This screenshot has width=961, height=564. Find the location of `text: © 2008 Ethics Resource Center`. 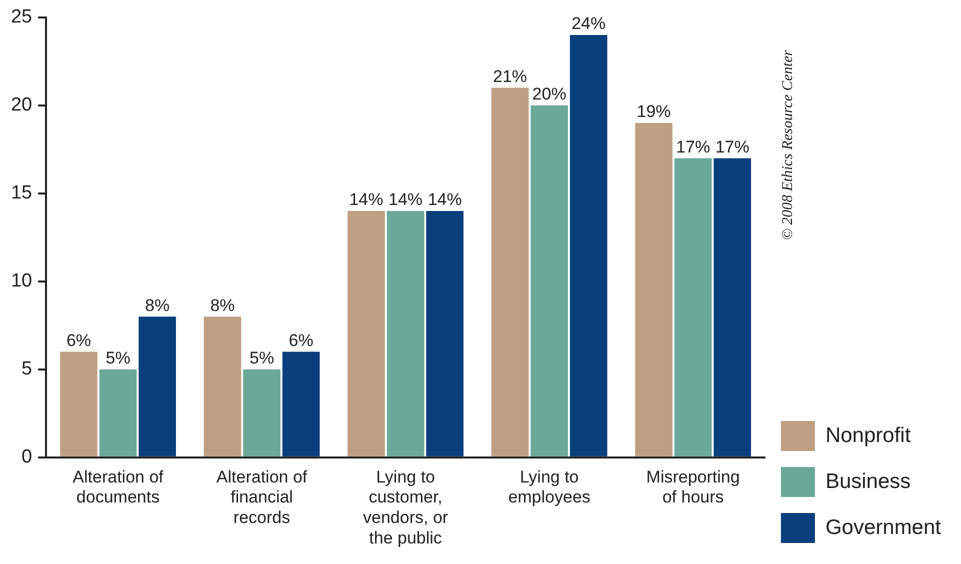

text: © 2008 Ethics Resource Center is located at coordinates (788, 145).